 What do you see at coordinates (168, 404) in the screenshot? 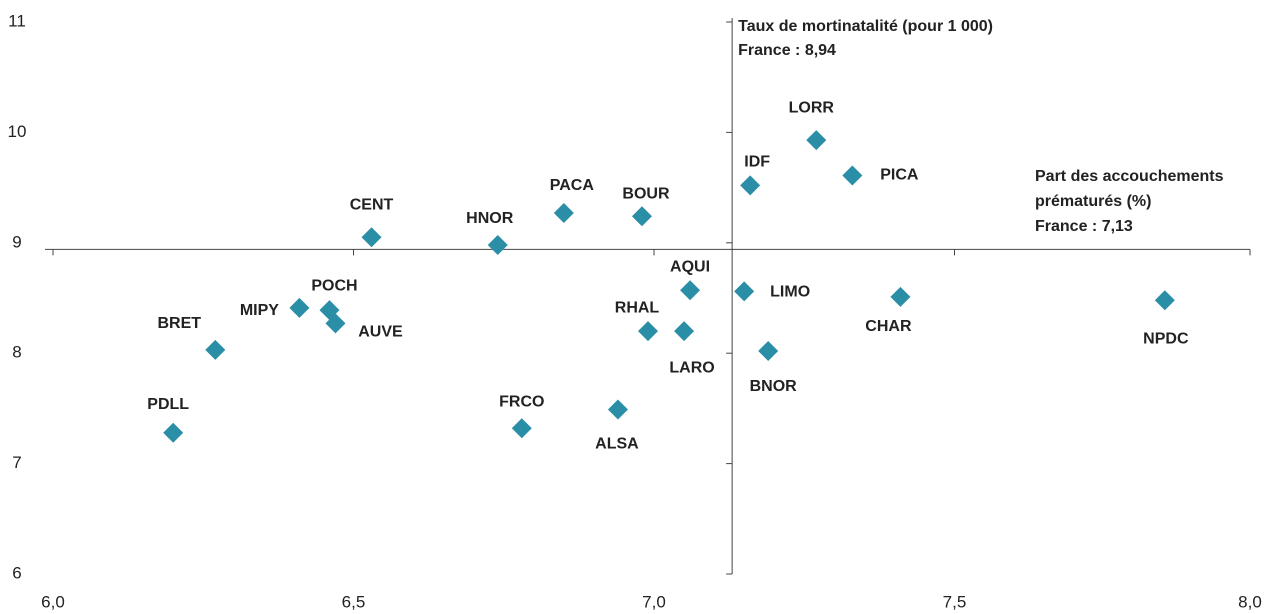
I see `point-label: PDLL` at bounding box center [168, 404].